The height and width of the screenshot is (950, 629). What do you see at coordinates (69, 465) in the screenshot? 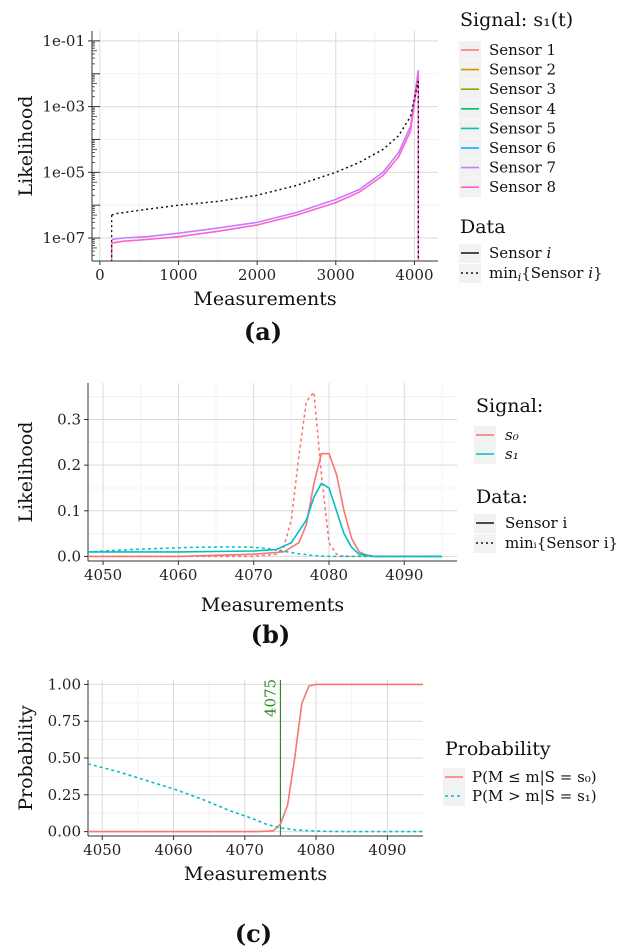
I see `y-tick-label: 0.2` at bounding box center [69, 465].